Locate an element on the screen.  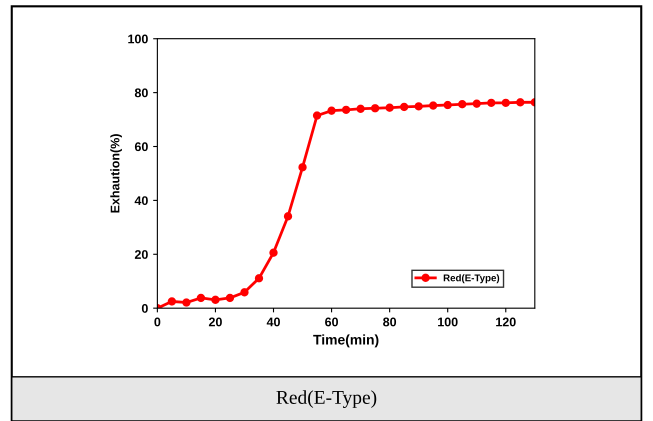
y-tick-label: 60 is located at coordinates (141, 147).